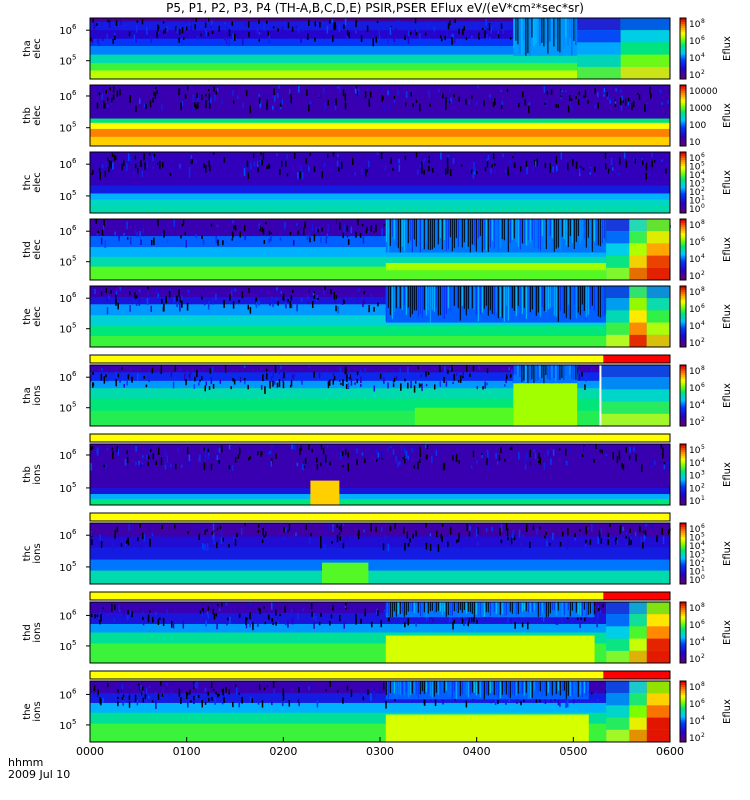 The height and width of the screenshot is (800, 750). What do you see at coordinates (380, 249) in the screenshot?
I see `panel-frame` at bounding box center [380, 249].